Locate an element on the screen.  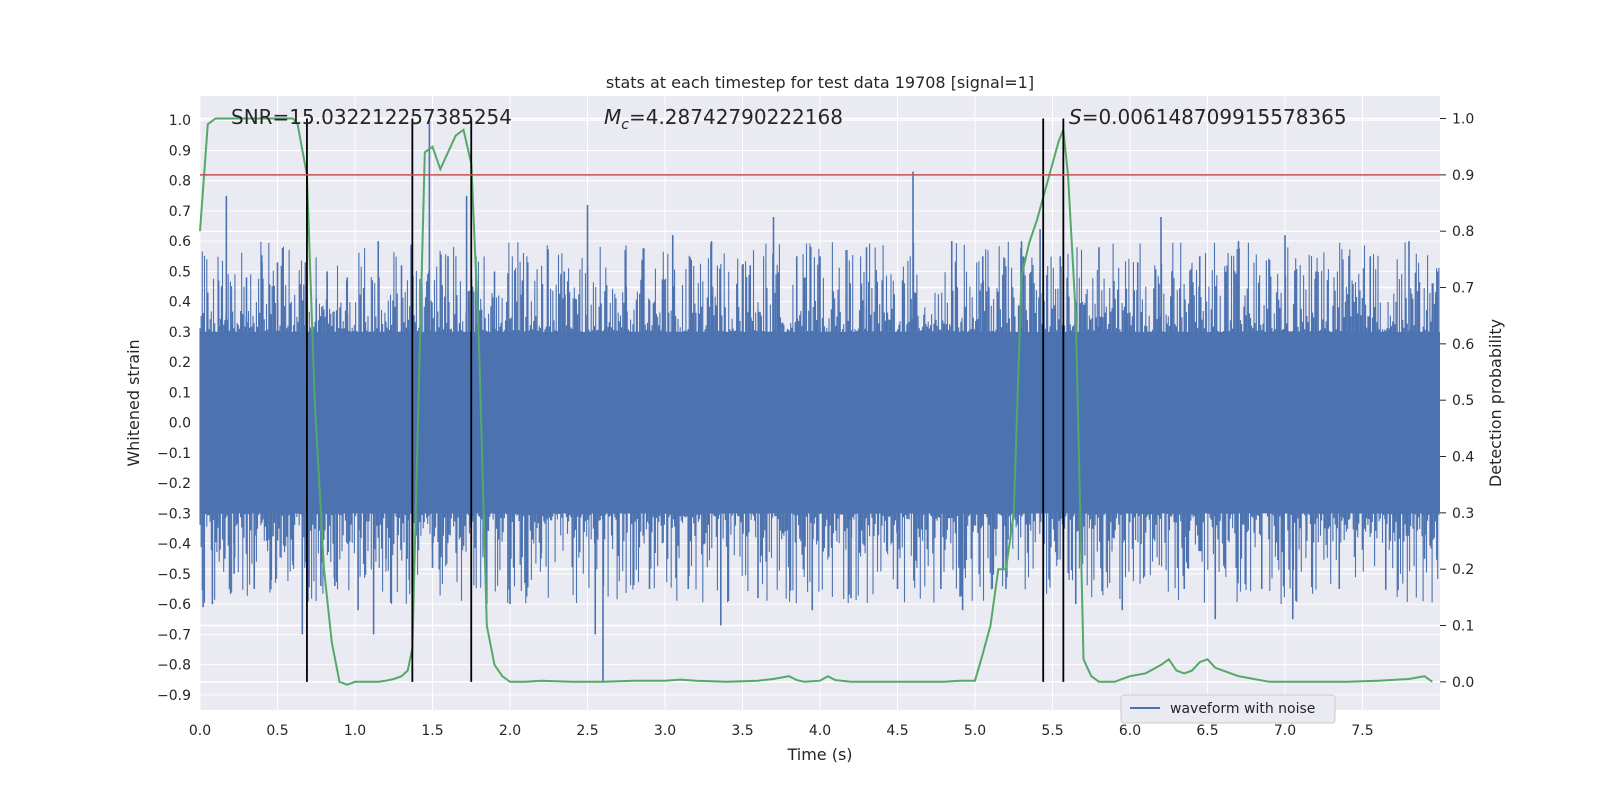
x-tick-label: 2.5 is located at coordinates (587, 731).